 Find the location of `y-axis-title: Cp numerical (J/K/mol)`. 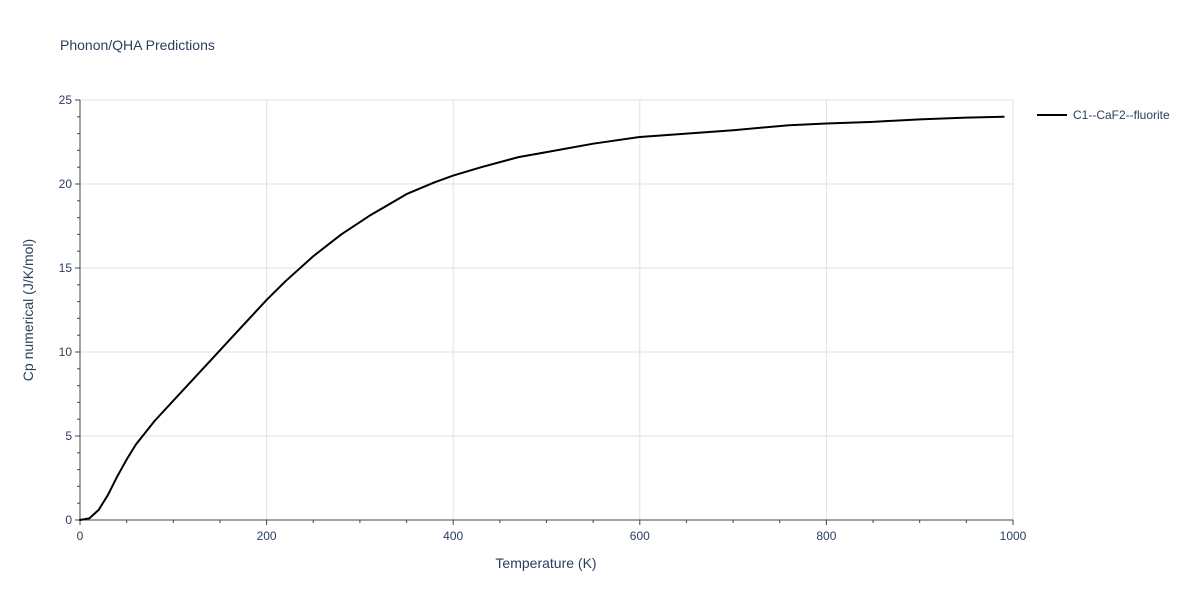

y-axis-title: Cp numerical (J/K/mol) is located at coordinates (28, 310).